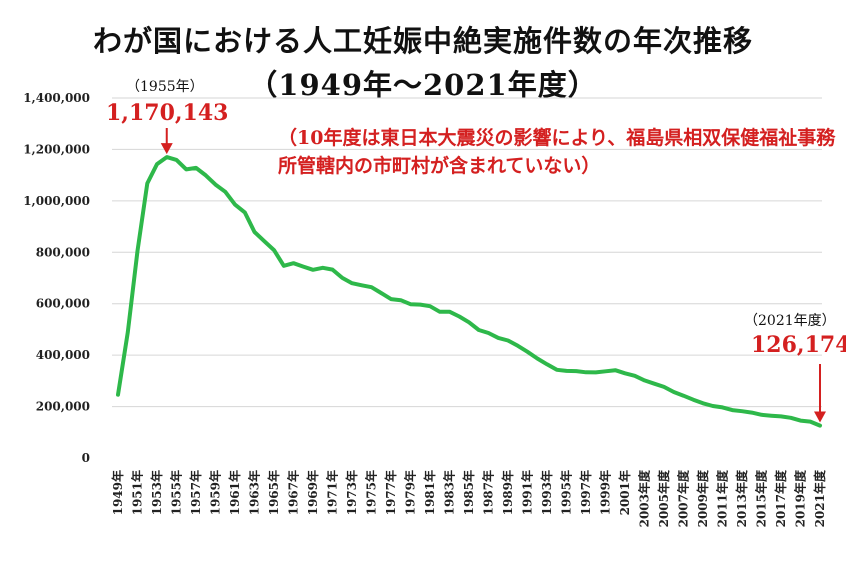 This screenshot has height=564, width=846. What do you see at coordinates (63, 304) in the screenshot?
I see `y-tick-label: 600,000` at bounding box center [63, 304].